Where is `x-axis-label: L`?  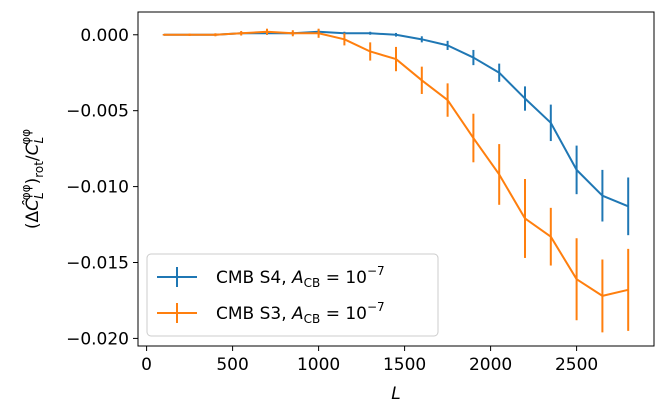
x-axis-label: L is located at coordinates (395, 394).